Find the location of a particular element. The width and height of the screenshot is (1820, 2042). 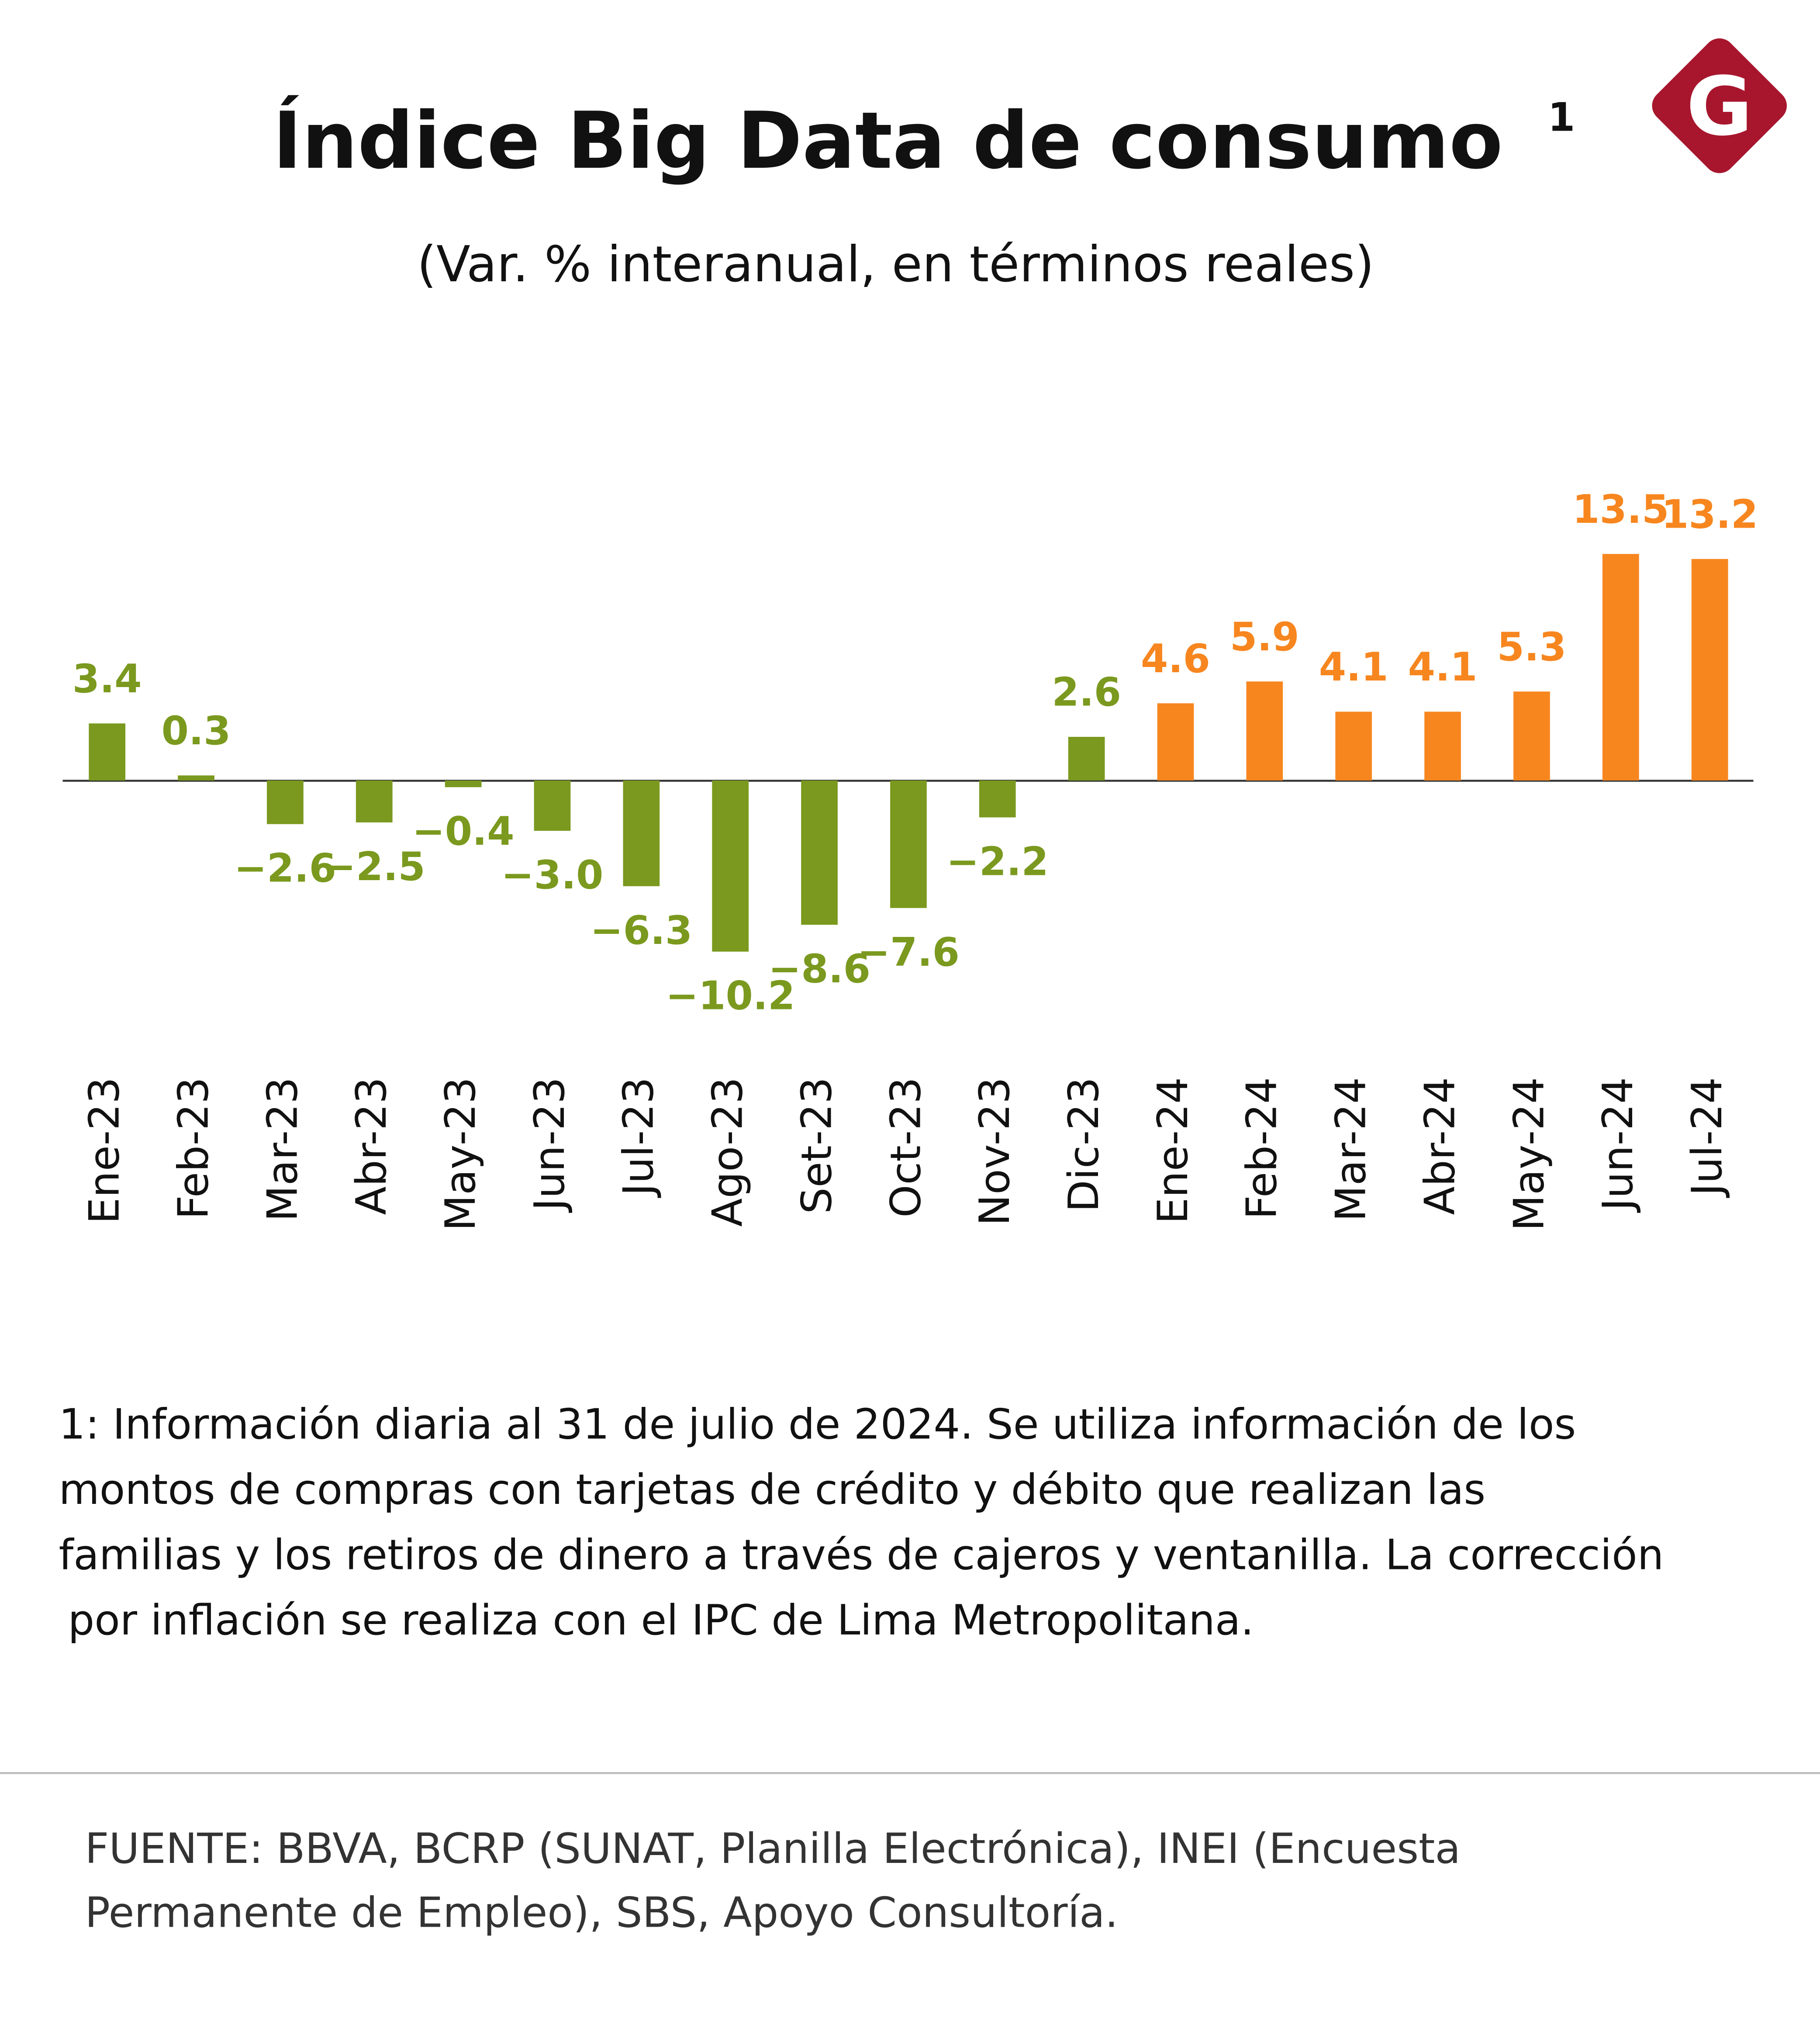

value-label: −6.3 is located at coordinates (641, 931).